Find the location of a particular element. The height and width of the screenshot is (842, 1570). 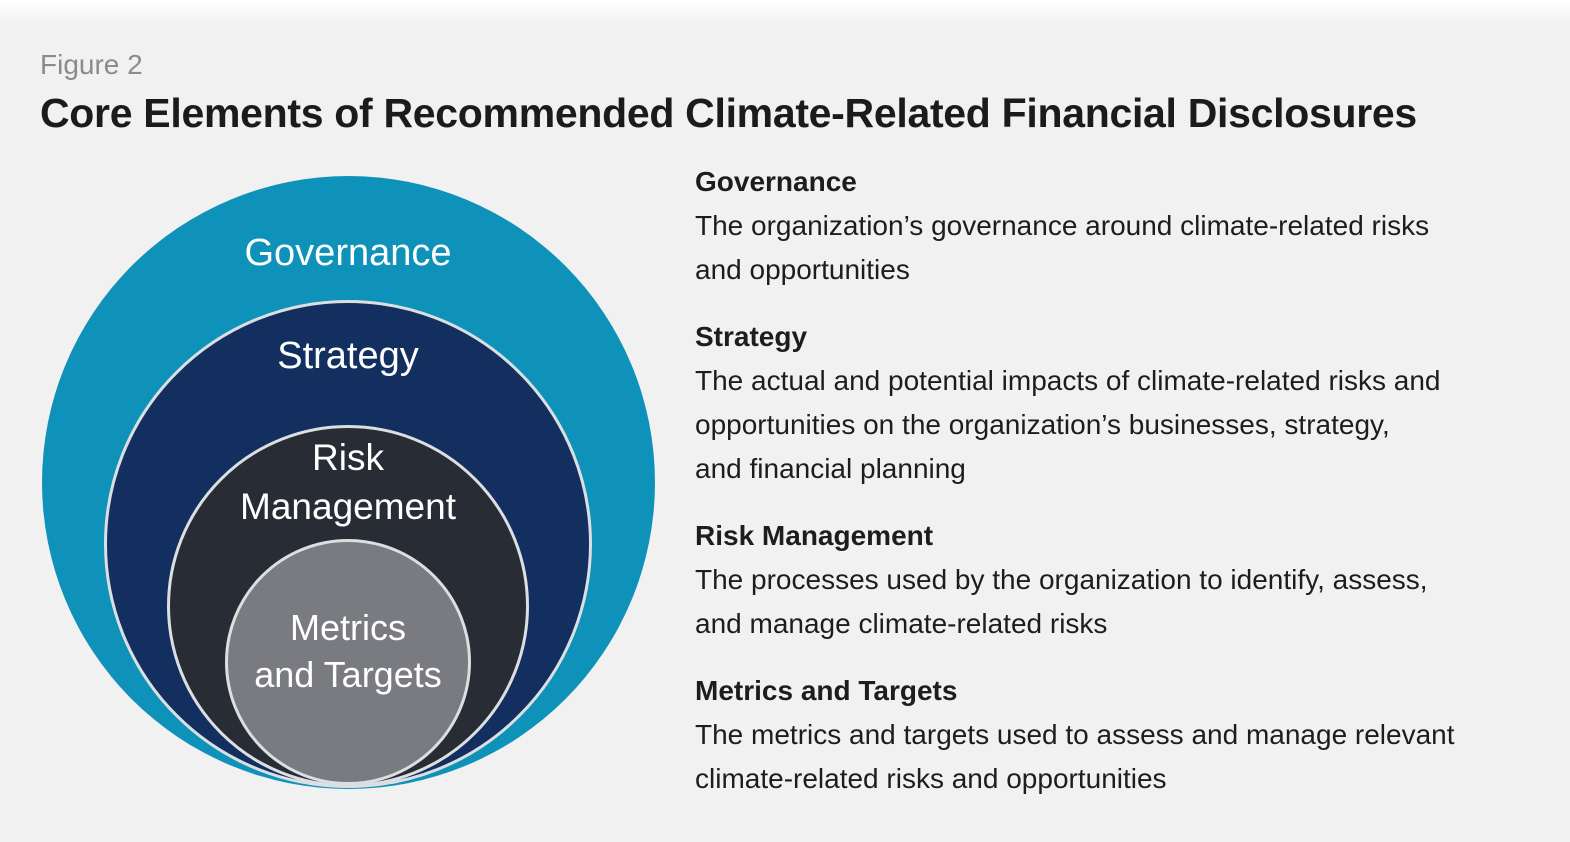

risk-management-circle-label: Risk Management is located at coordinates (348, 482).